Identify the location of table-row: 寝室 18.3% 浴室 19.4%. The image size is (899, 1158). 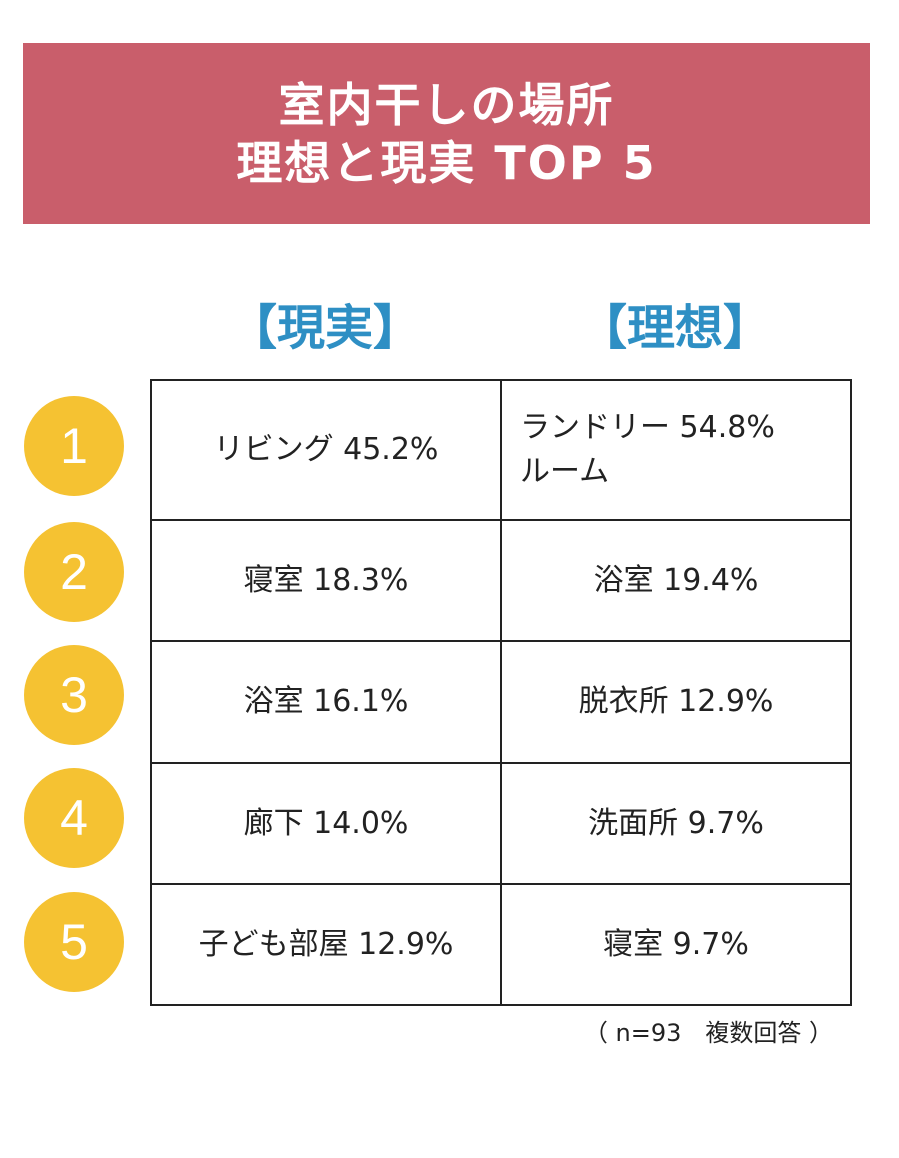
(501, 580).